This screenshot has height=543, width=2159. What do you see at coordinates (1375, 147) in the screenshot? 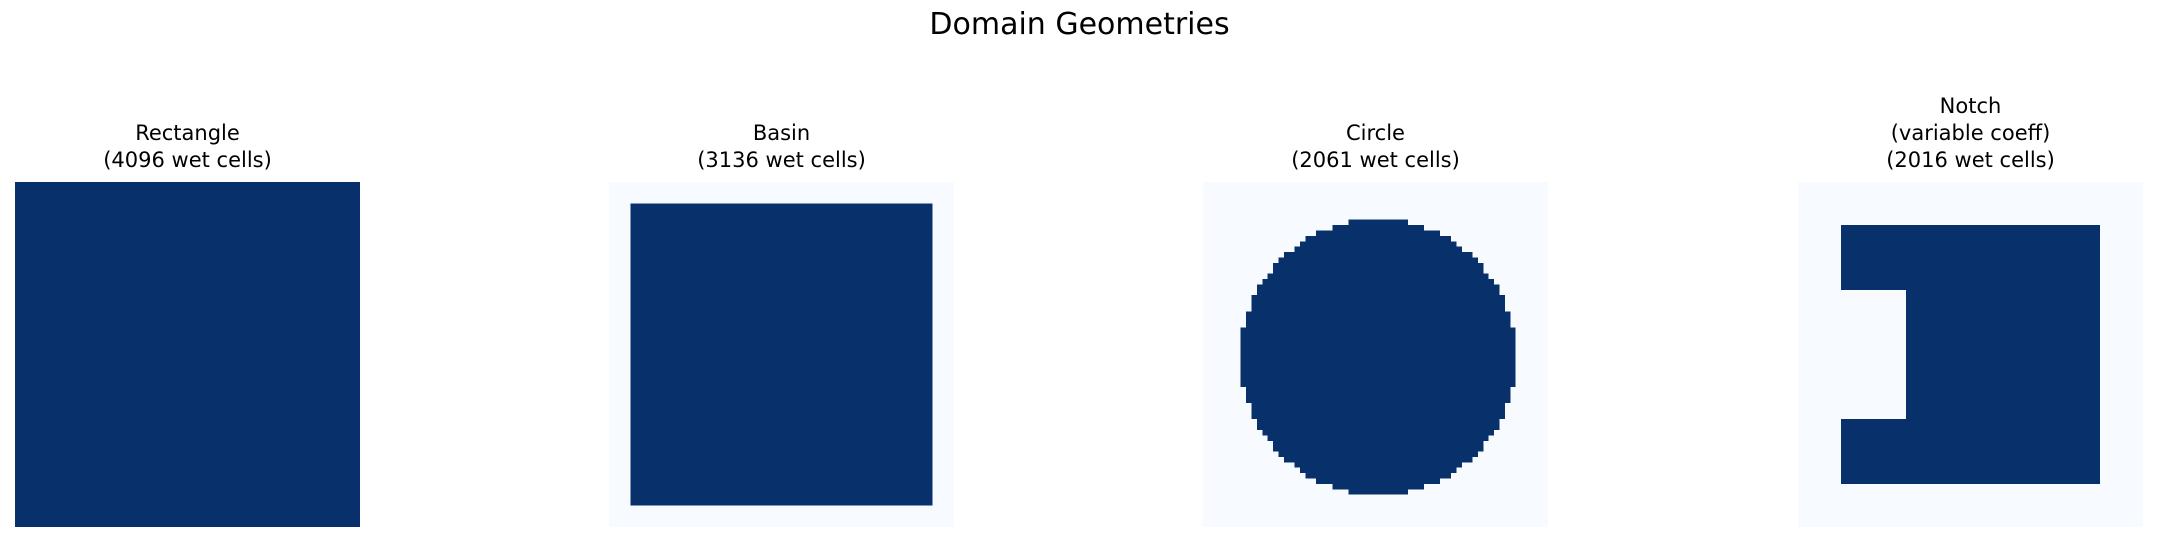
I see `panel-title-circle: Circle (2061 wet cells)` at bounding box center [1375, 147].